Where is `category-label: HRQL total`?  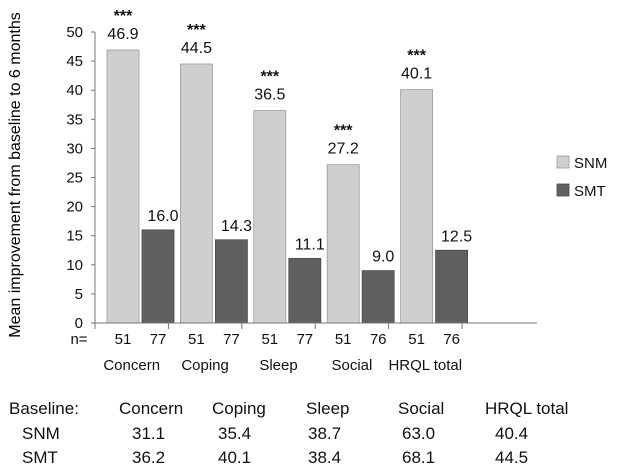
category-label: HRQL total is located at coordinates (425, 365).